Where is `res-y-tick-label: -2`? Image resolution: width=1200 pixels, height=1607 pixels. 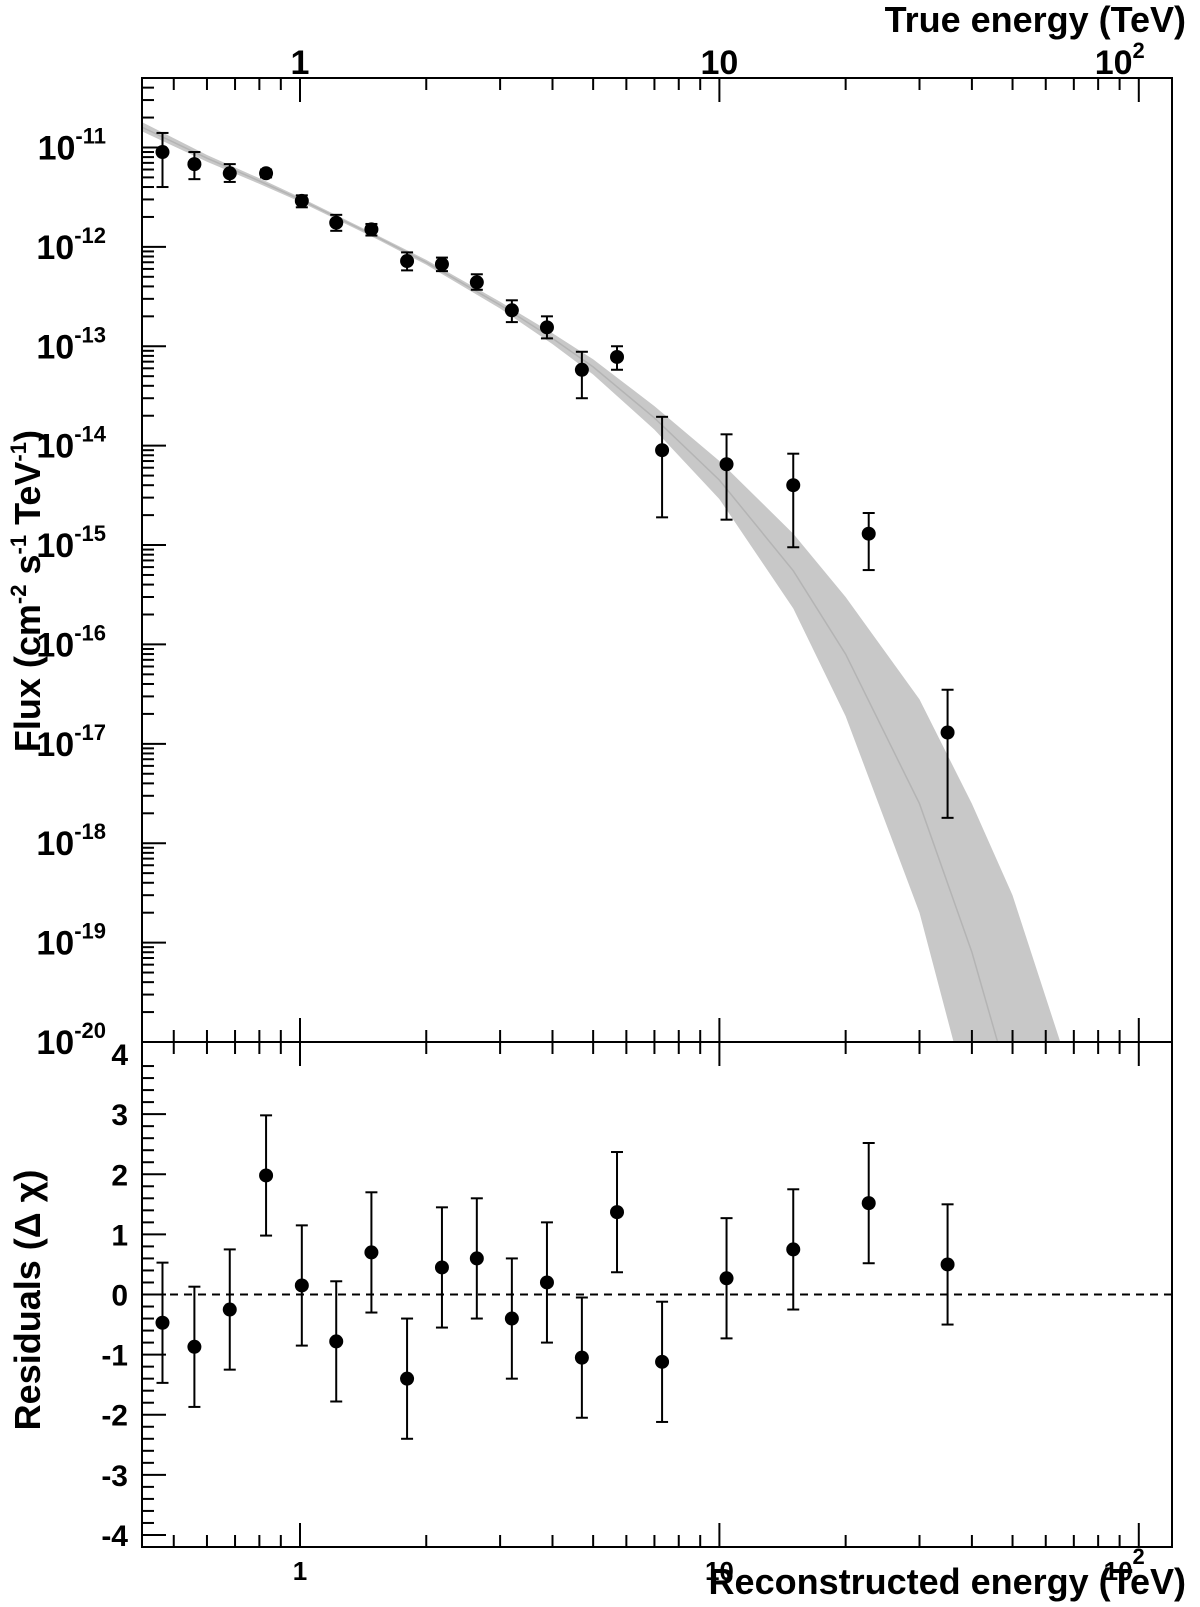 res-y-tick-label: -2 is located at coordinates (114, 1416).